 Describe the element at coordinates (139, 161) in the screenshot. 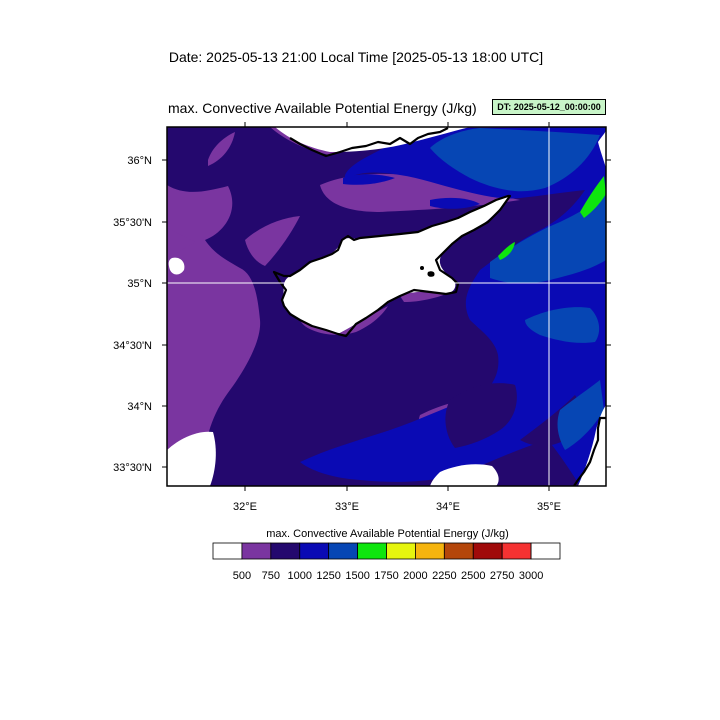

I see `lat-tick-label: 36°N` at that location.